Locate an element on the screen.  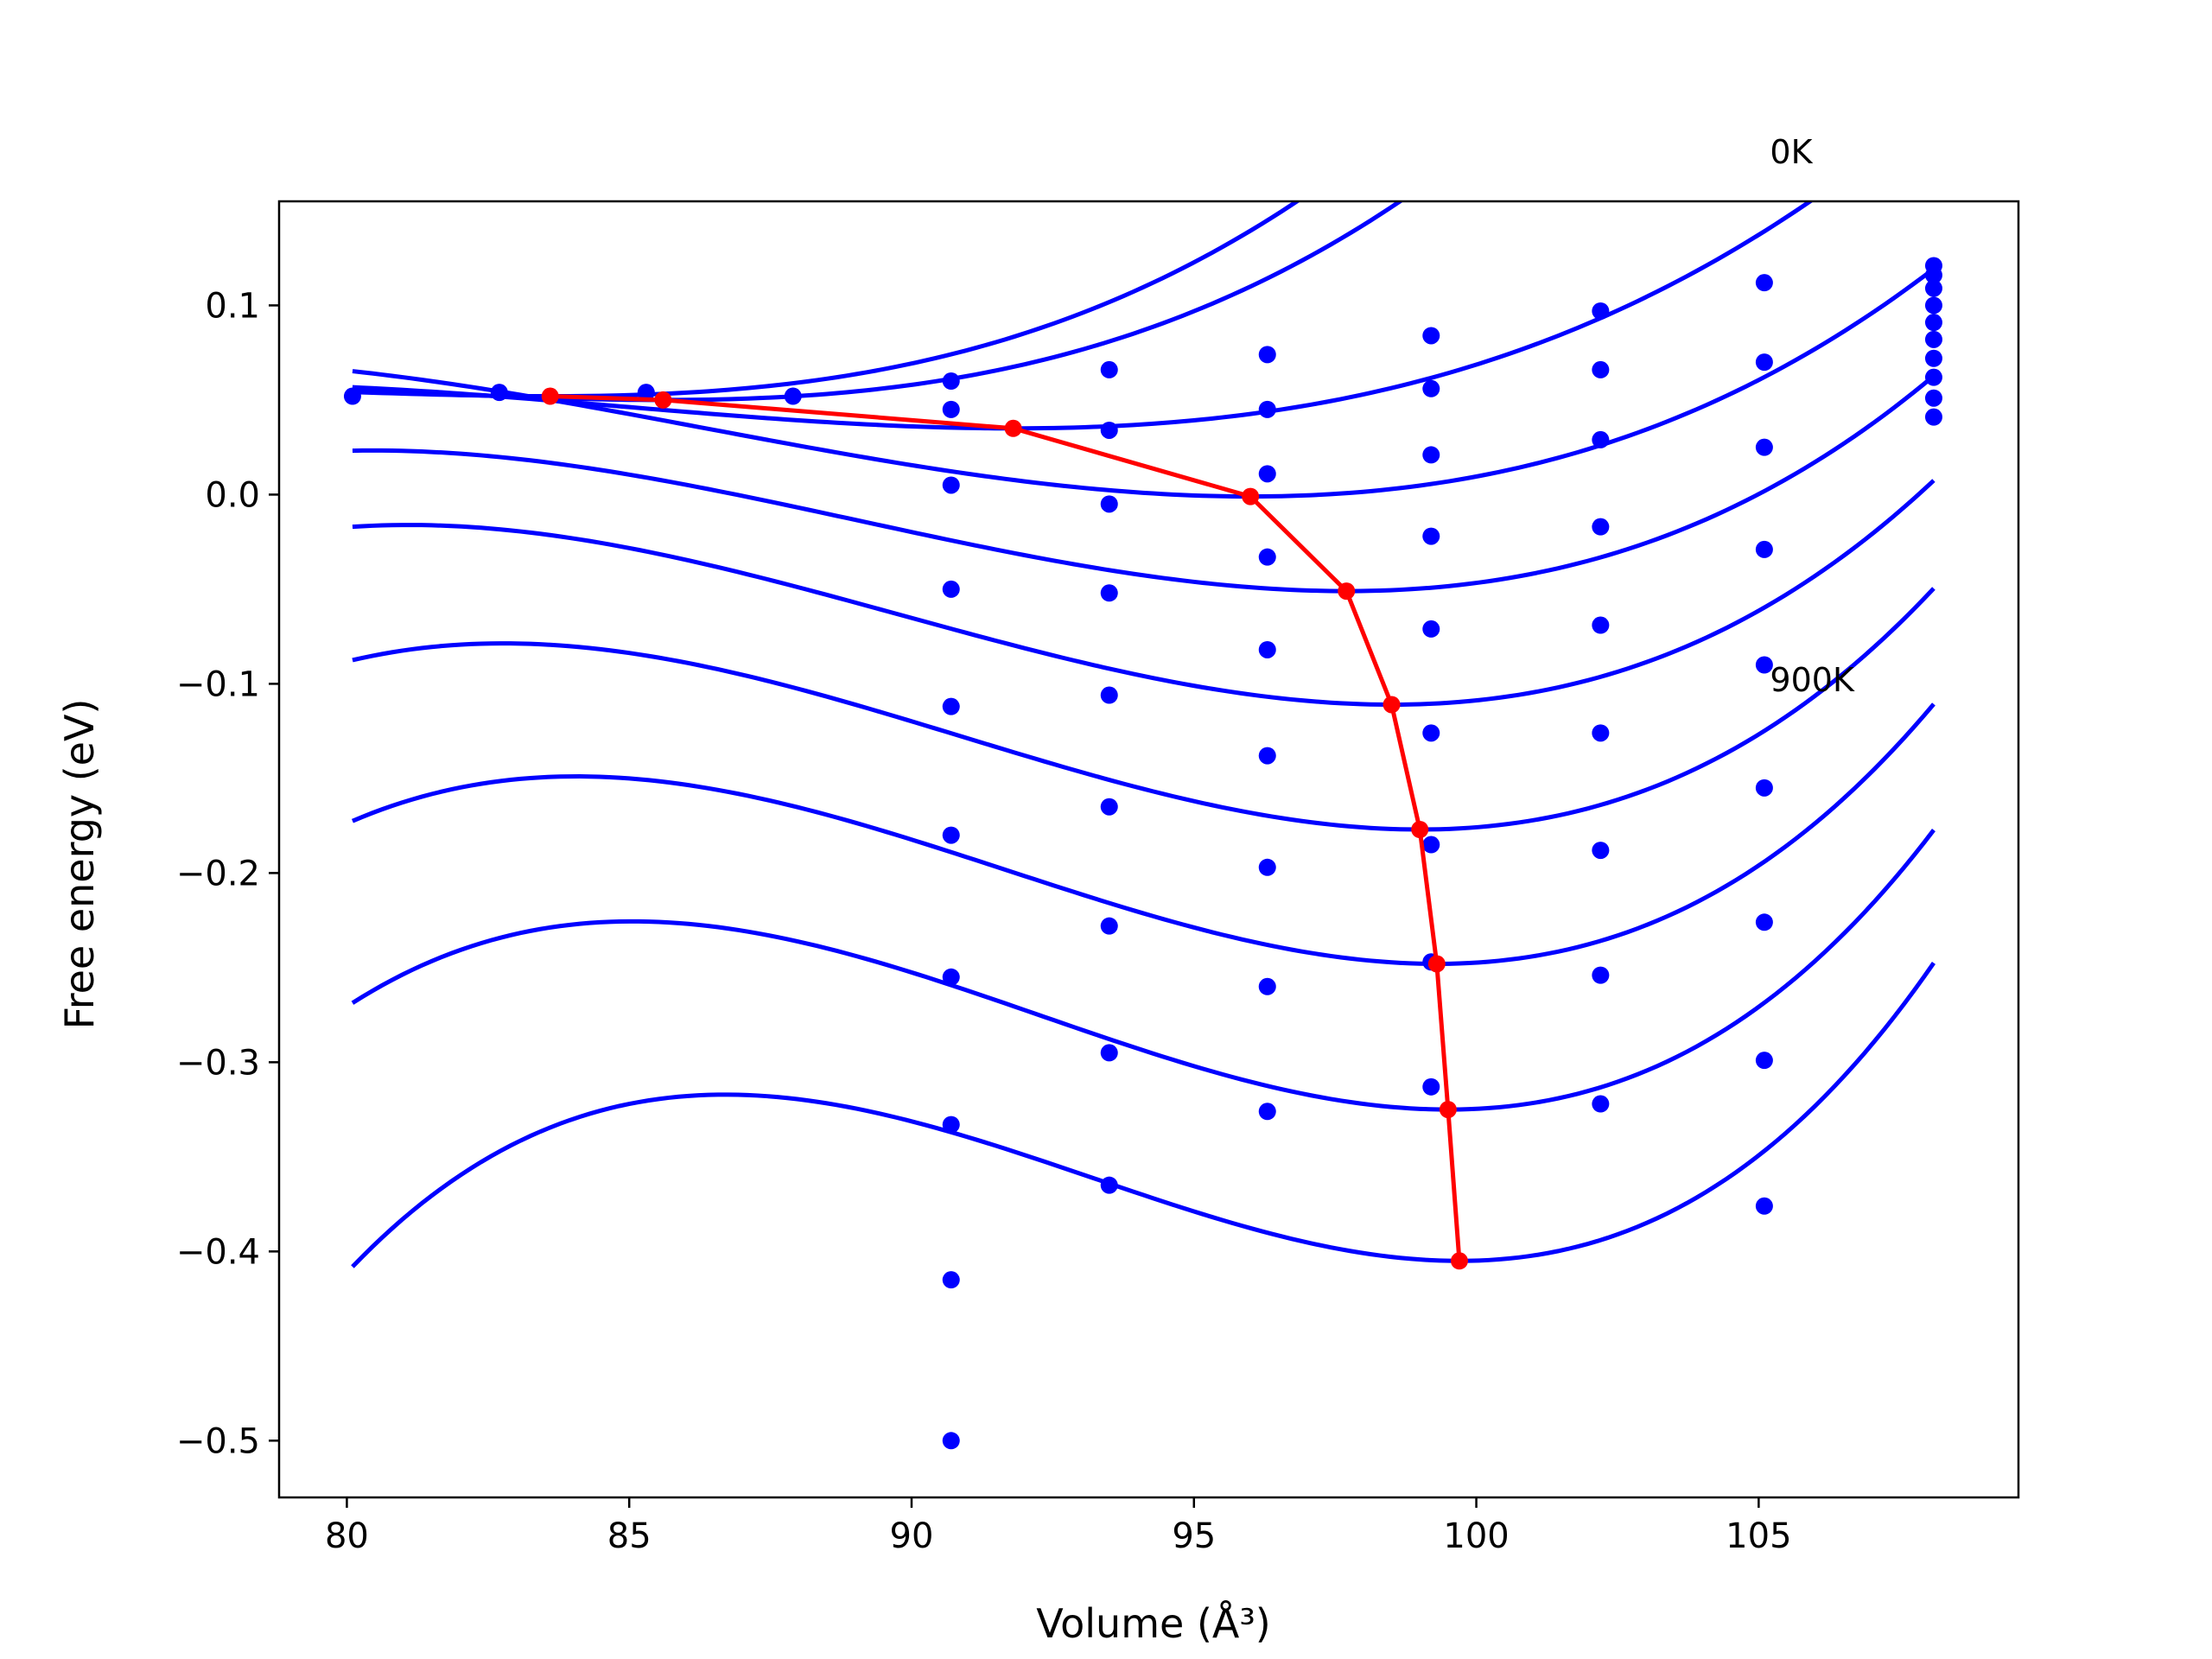
x-tick-label-95: 95 is located at coordinates (1194, 1536).